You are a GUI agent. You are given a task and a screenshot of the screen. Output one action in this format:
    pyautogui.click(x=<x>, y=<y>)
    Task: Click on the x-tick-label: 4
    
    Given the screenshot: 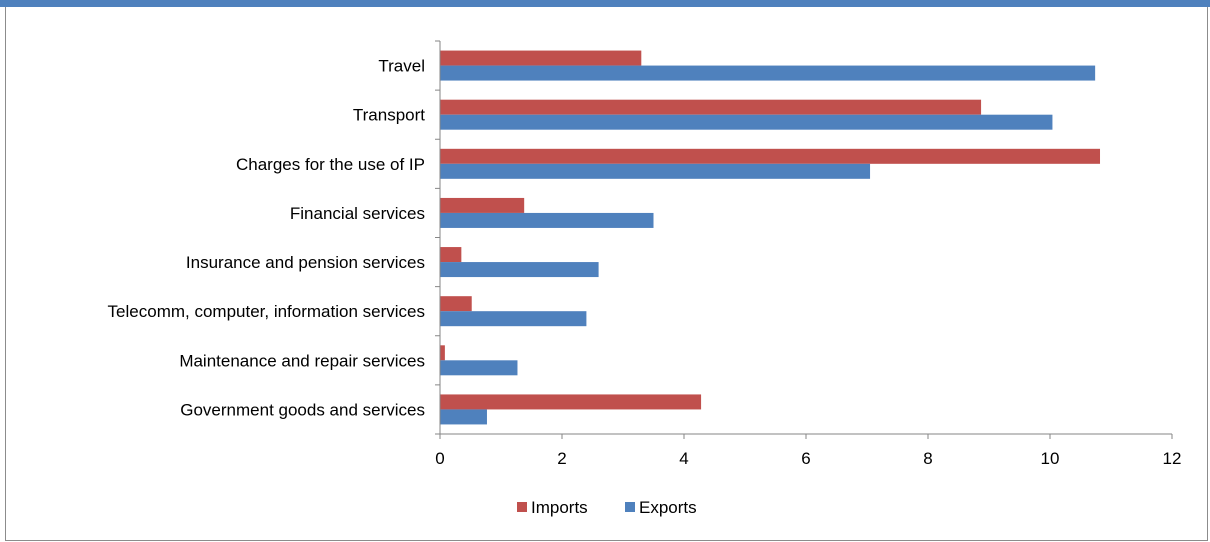 What is the action you would take?
    pyautogui.click(x=683, y=458)
    